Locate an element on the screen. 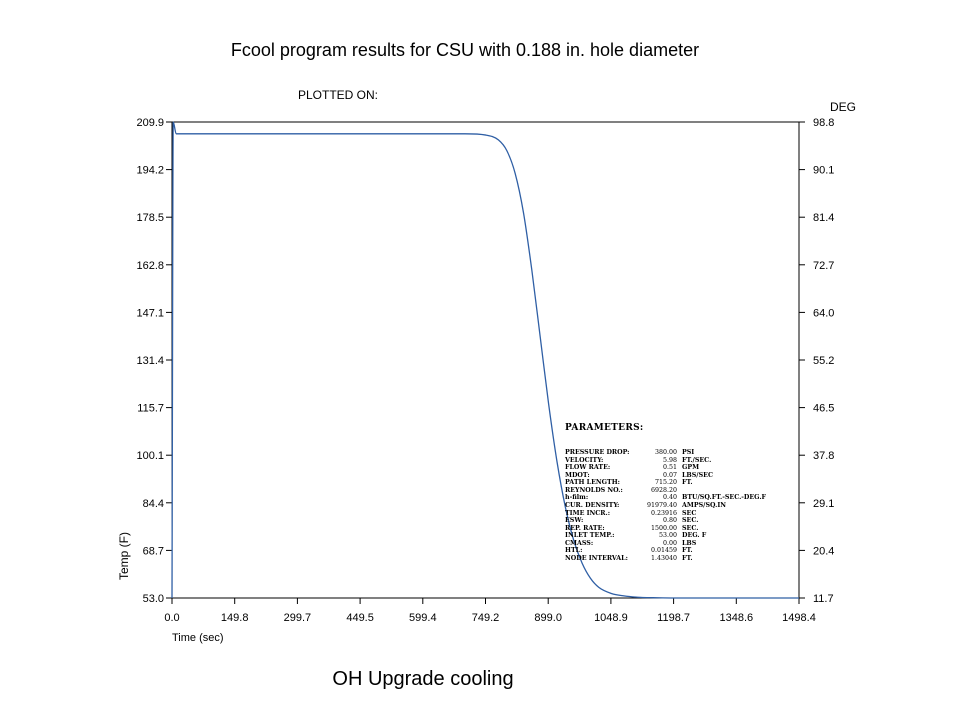 This screenshot has width=960, height=720. parameter-row: CUR. DENSITY: 91979.40 AMPS/SQ.IN is located at coordinates (653, 506).